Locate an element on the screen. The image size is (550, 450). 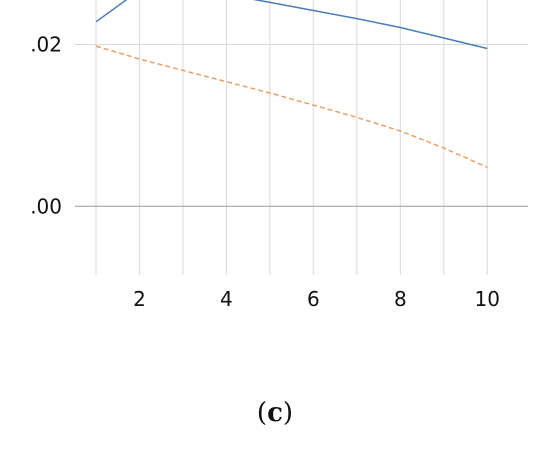
y-tick-label-p02: .02 is located at coordinates (46, 44).